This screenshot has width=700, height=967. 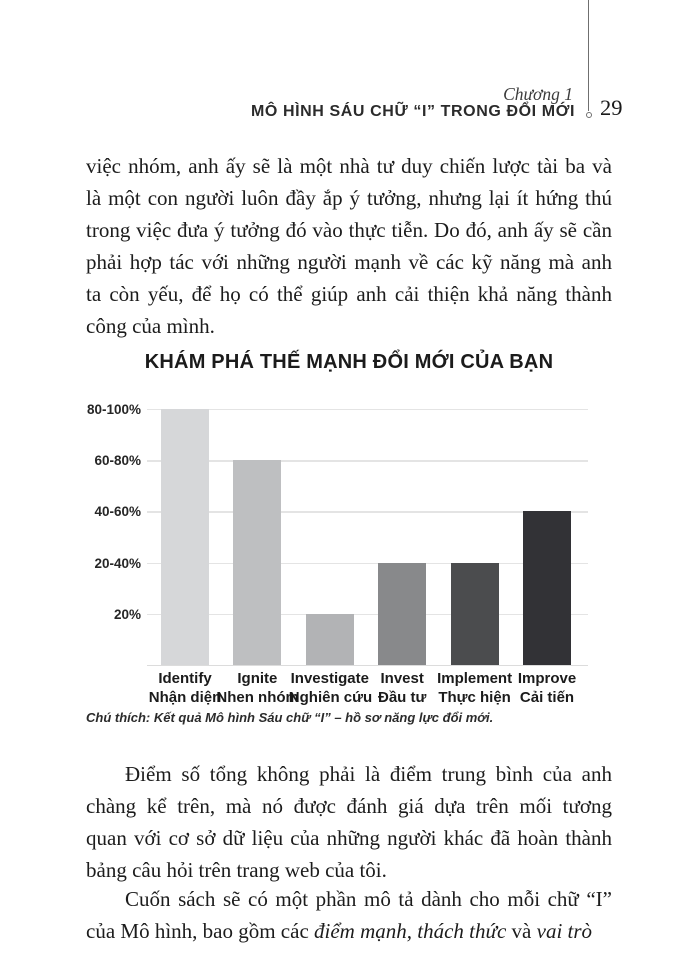 What do you see at coordinates (475, 688) in the screenshot?
I see `category-label-implement: Implement Thực hiện` at bounding box center [475, 688].